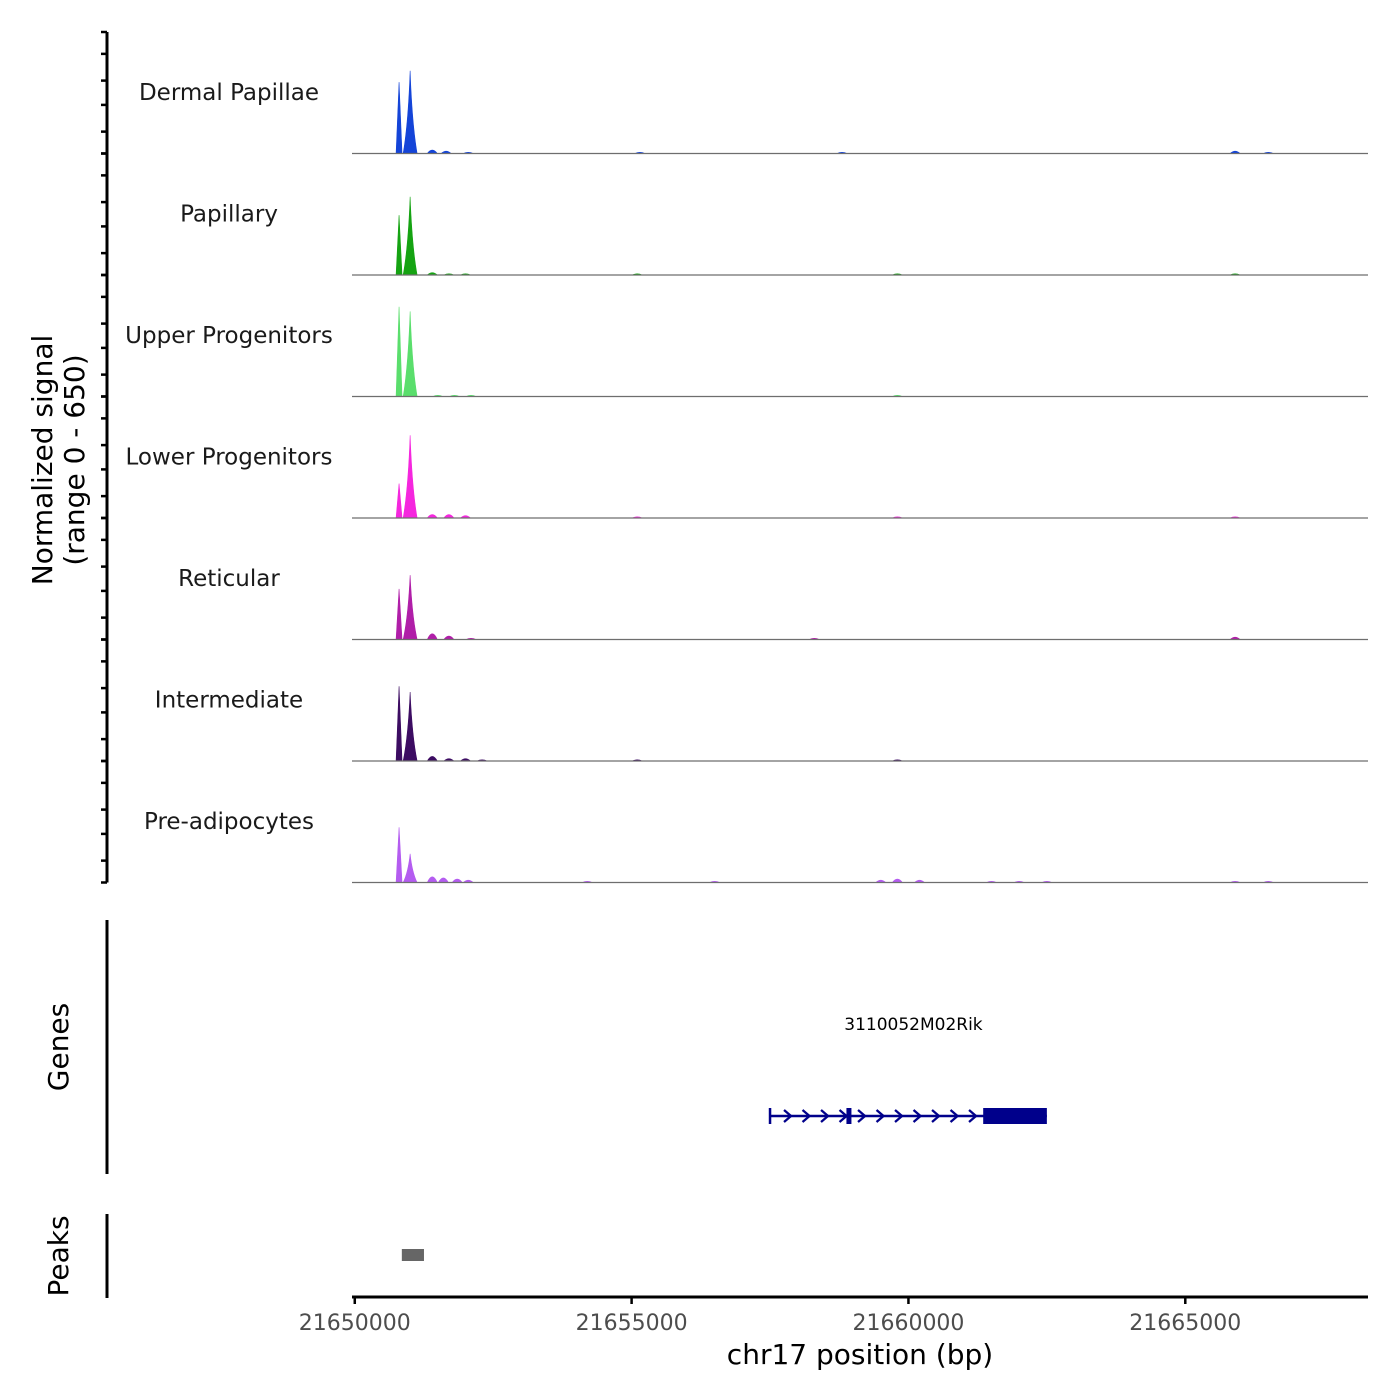 The width and height of the screenshot is (1400, 1400). I want to click on y-axis-title-line1: Normalized signal, so click(42, 460).